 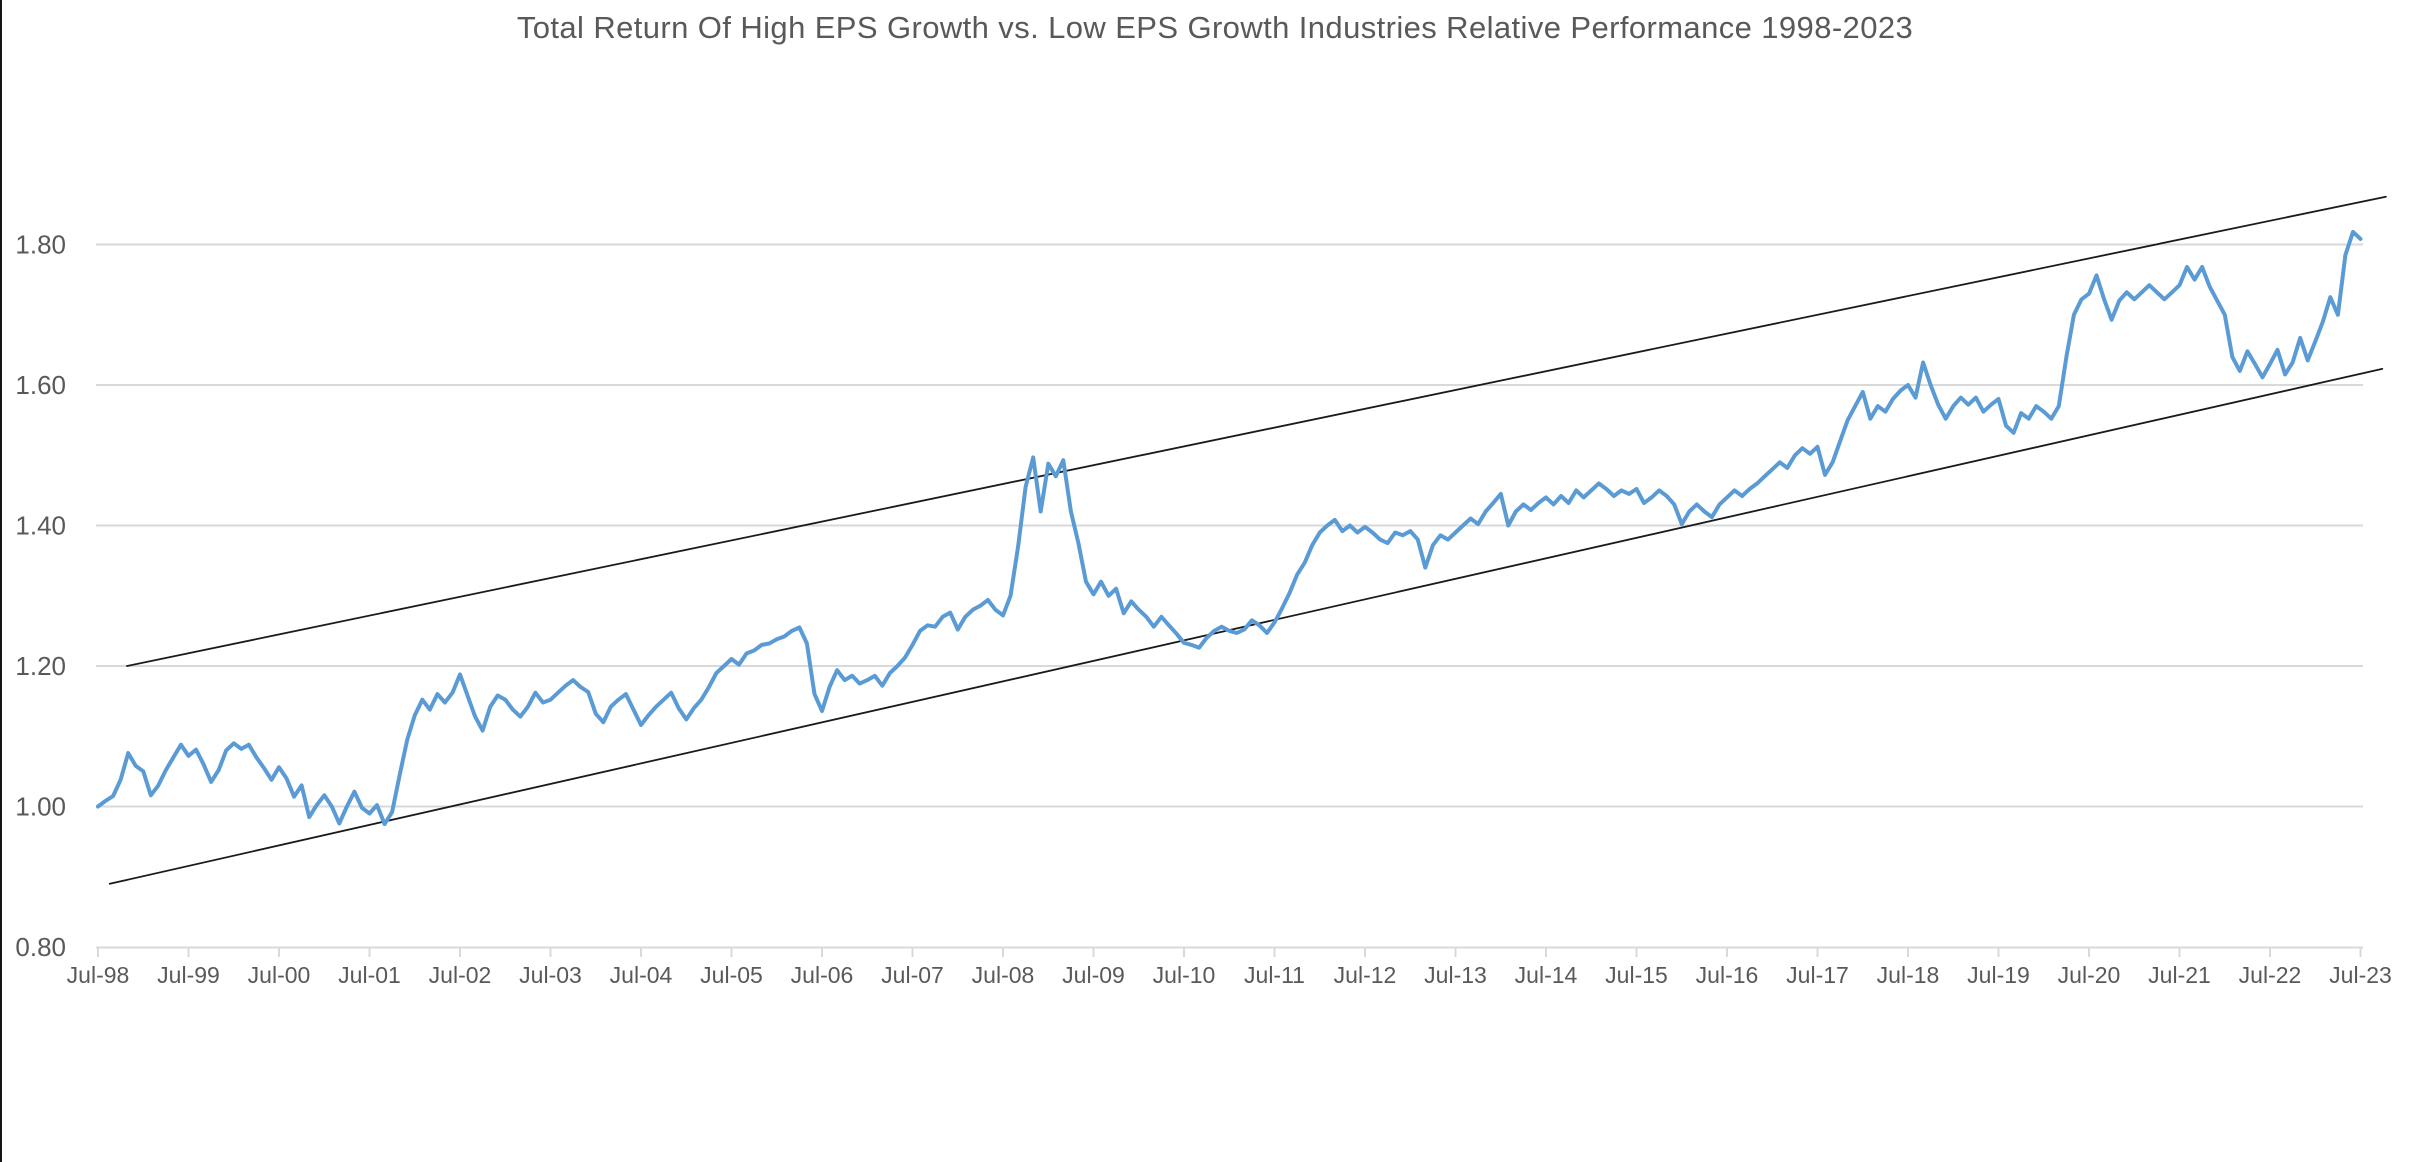 What do you see at coordinates (369, 975) in the screenshot?
I see `x-tick-label-Jul-01: Jul-01` at bounding box center [369, 975].